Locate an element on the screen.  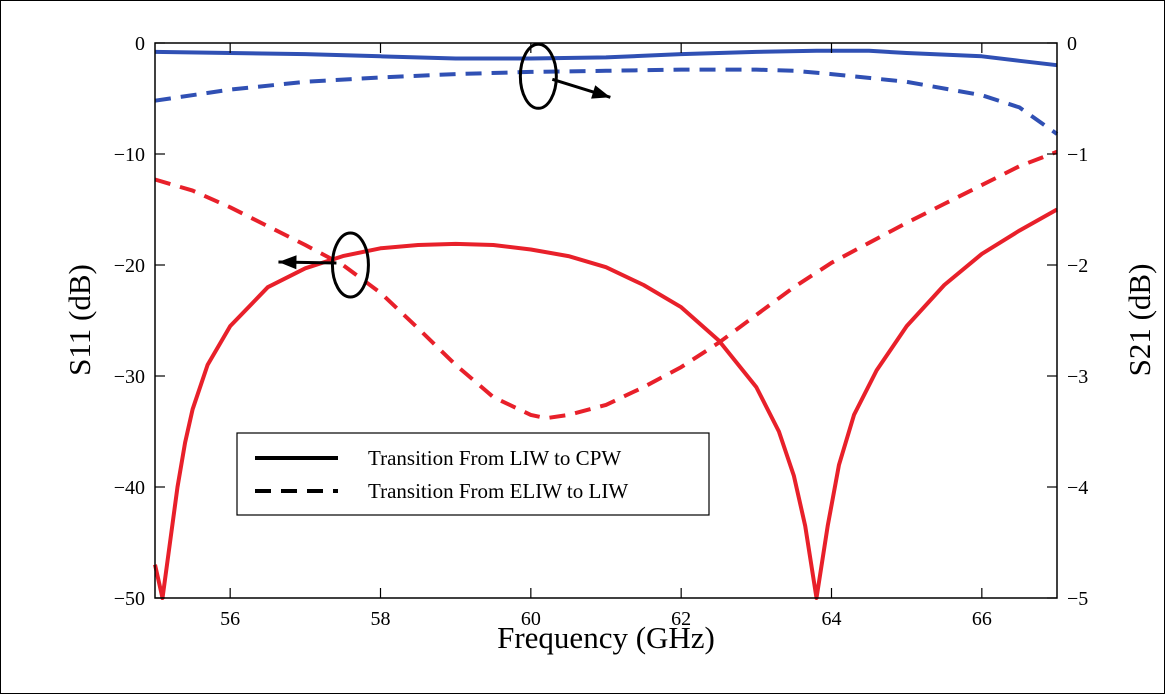
y-left-tick-label: −30 is located at coordinates (129, 377).